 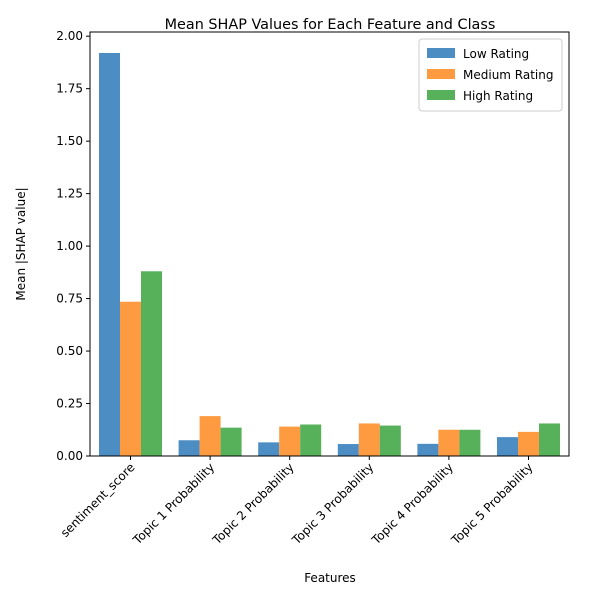 I want to click on legend: Low Rating Medium Rating High Rating, so click(x=490, y=75).